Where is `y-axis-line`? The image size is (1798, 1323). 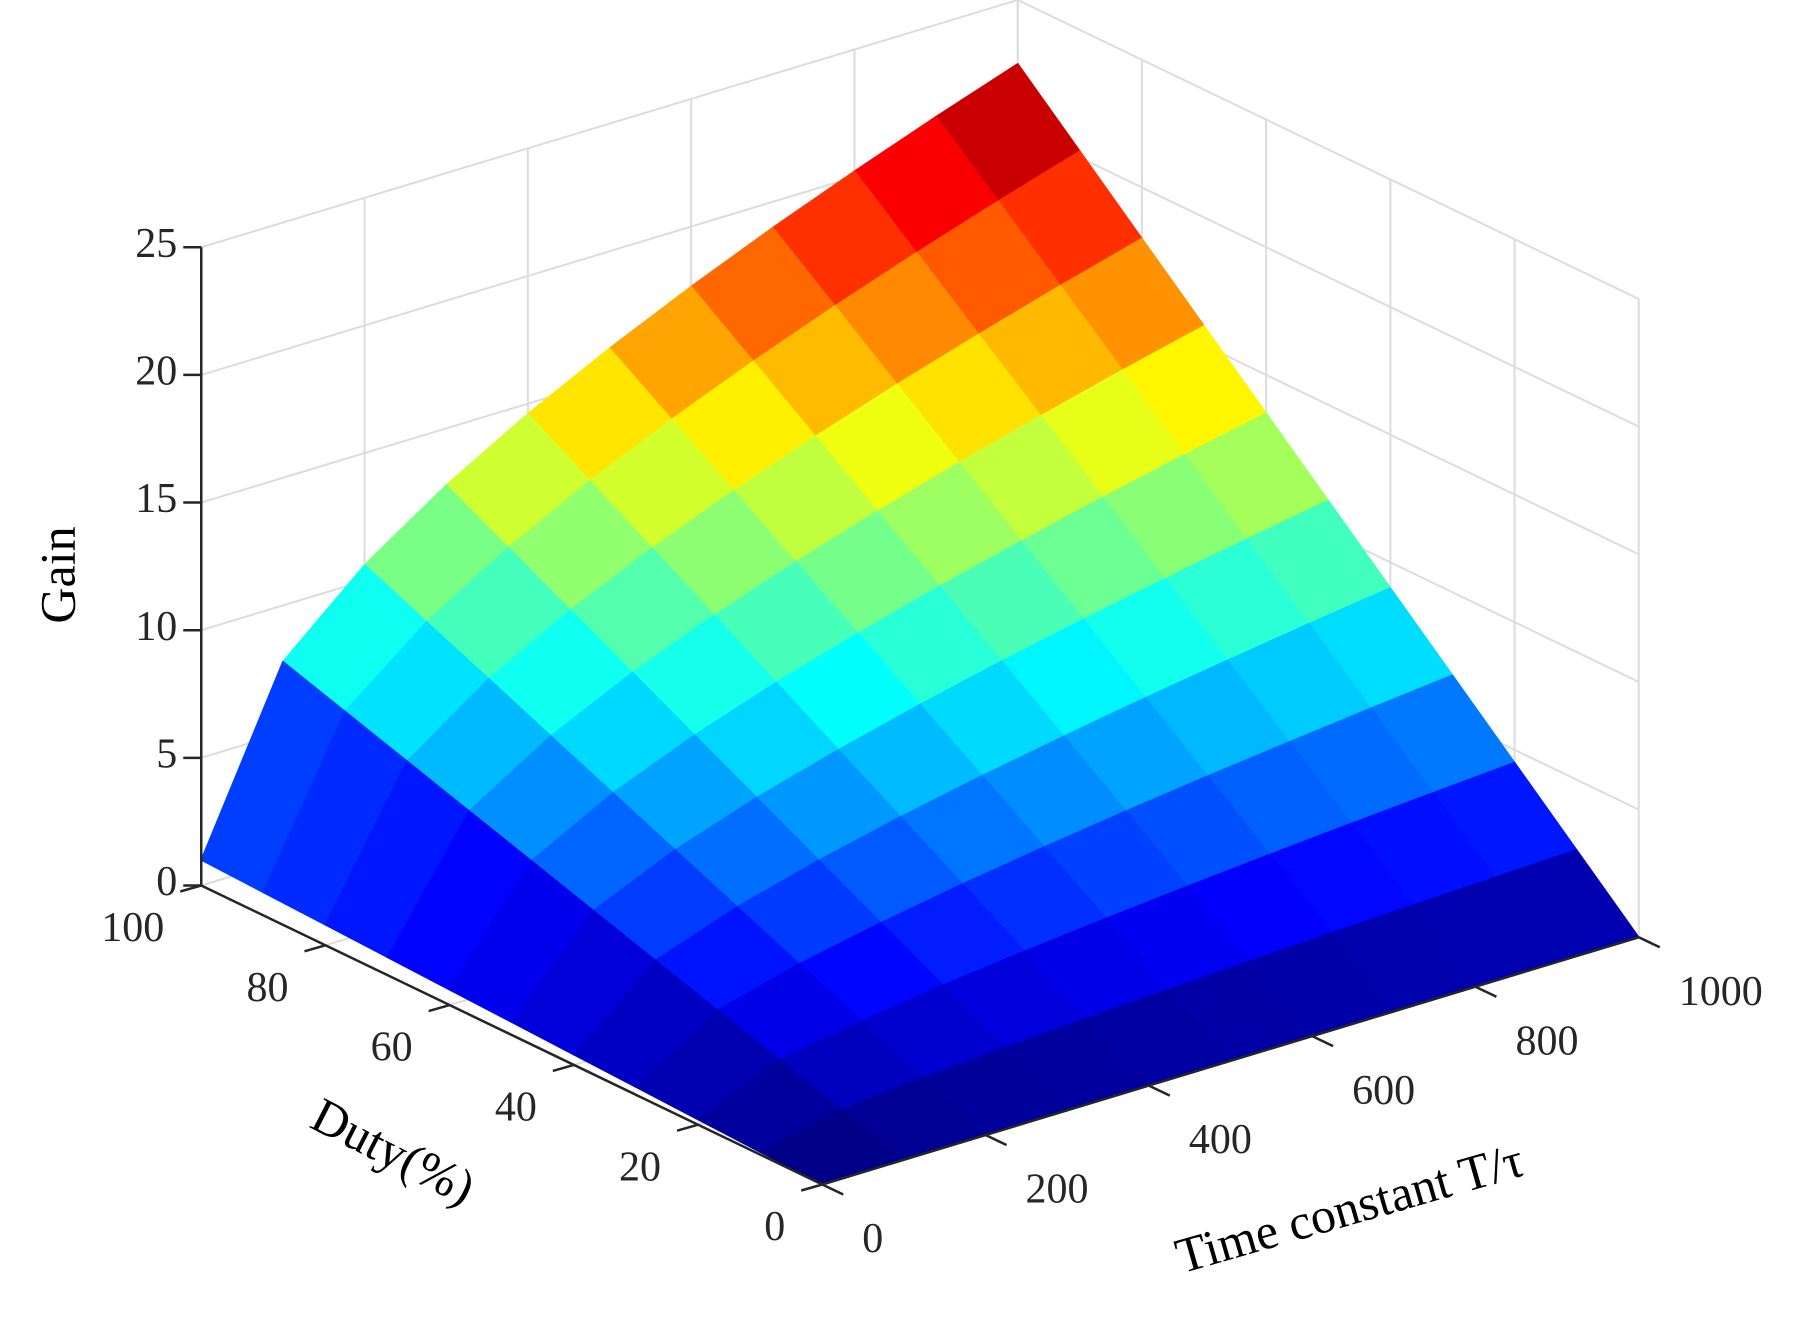
y-axis-line is located at coordinates (511, 1035).